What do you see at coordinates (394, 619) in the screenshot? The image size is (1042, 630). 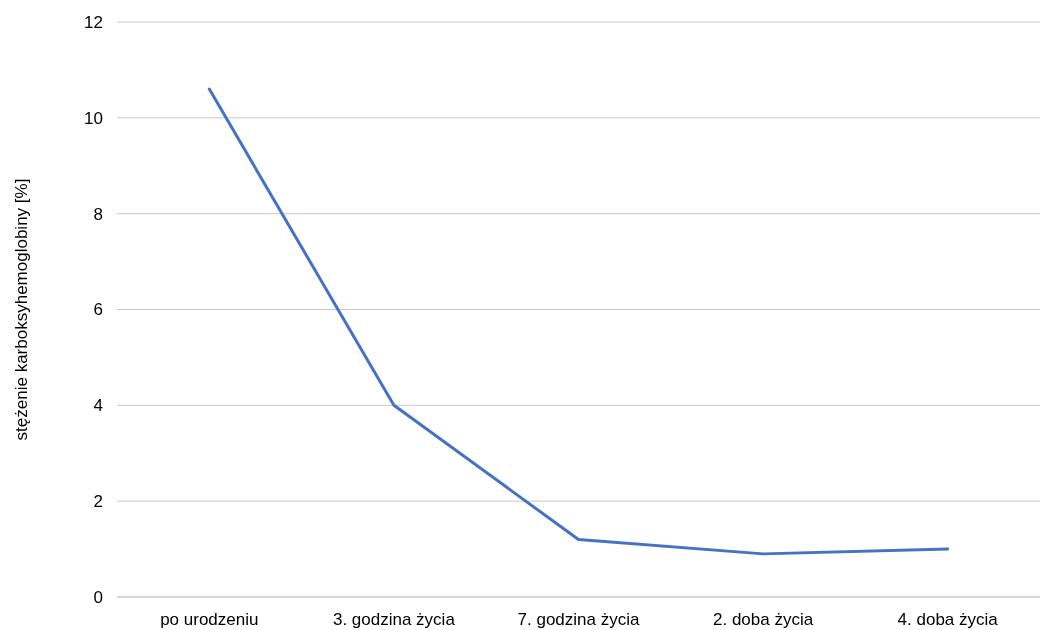 I see `x-tick-label: 3. godzina życia` at bounding box center [394, 619].